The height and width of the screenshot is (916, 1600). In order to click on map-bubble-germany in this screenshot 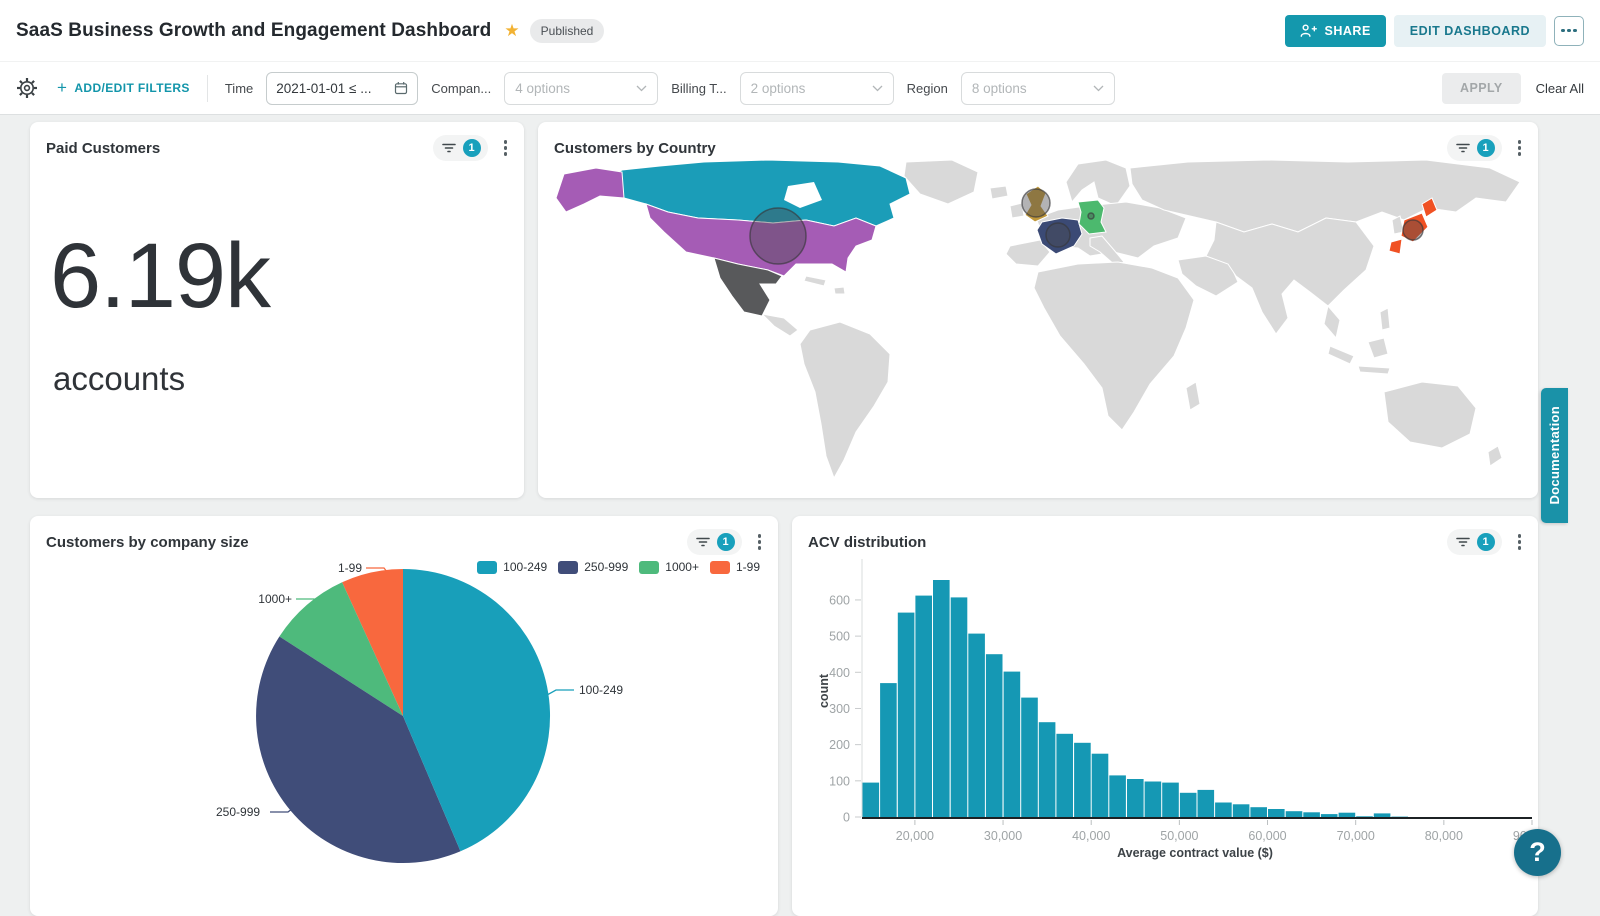, I will do `click(1091, 216)`.